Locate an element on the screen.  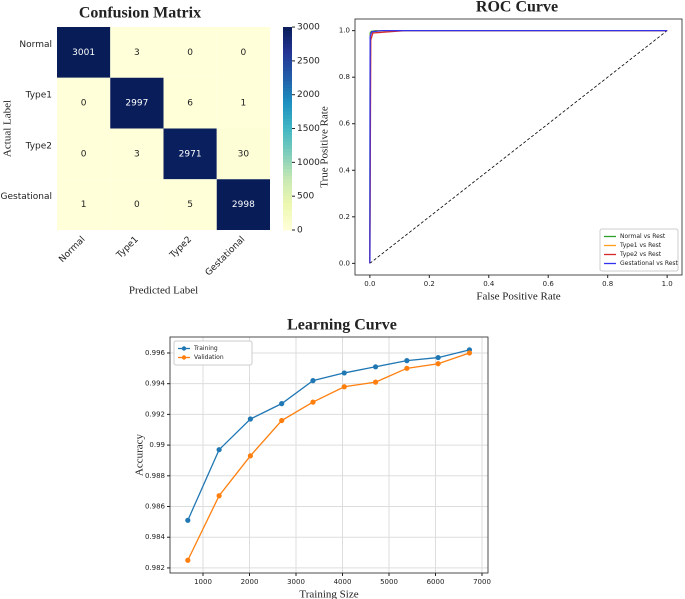
y-tick-label: 0.996 is located at coordinates (155, 353).